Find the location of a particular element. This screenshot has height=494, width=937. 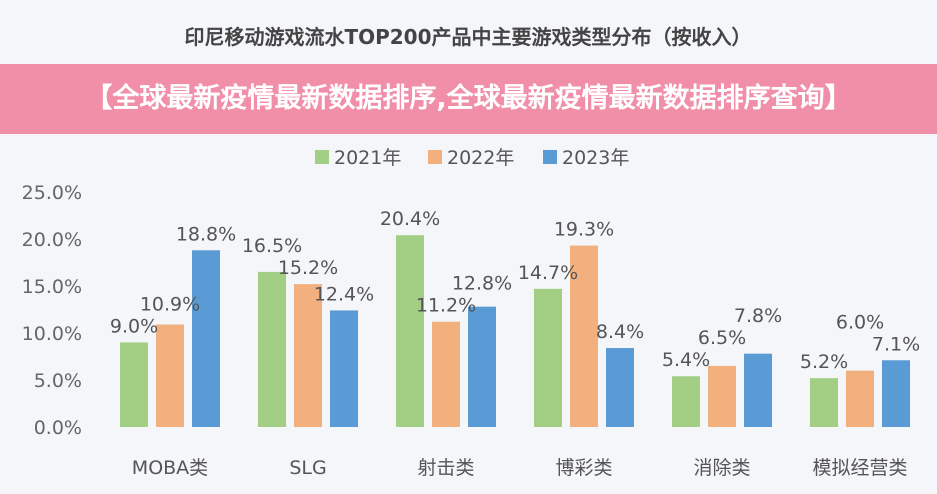

data-label: 15.2% is located at coordinates (308, 268).